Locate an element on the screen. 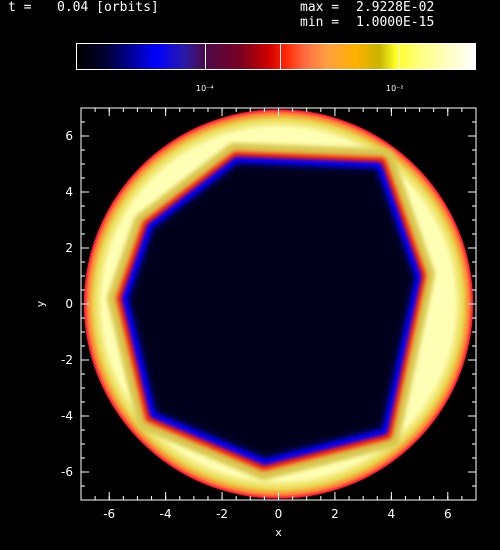 Image resolution: width=500 pixels, height=550 pixels. x-tick-label: -2 is located at coordinates (222, 514).